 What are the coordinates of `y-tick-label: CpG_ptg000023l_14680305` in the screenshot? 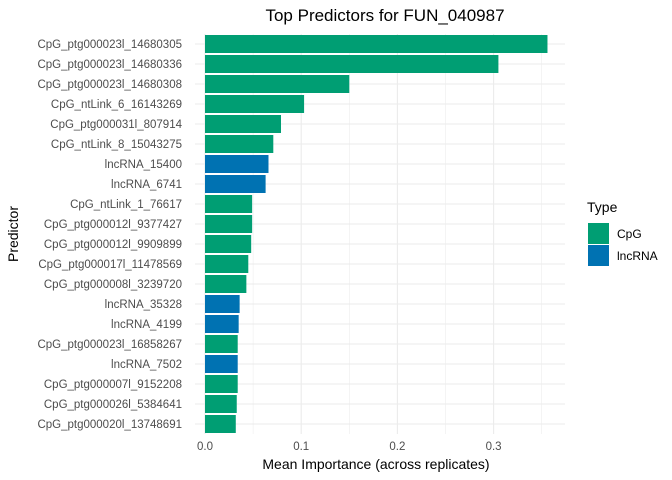 It's located at (109, 45).